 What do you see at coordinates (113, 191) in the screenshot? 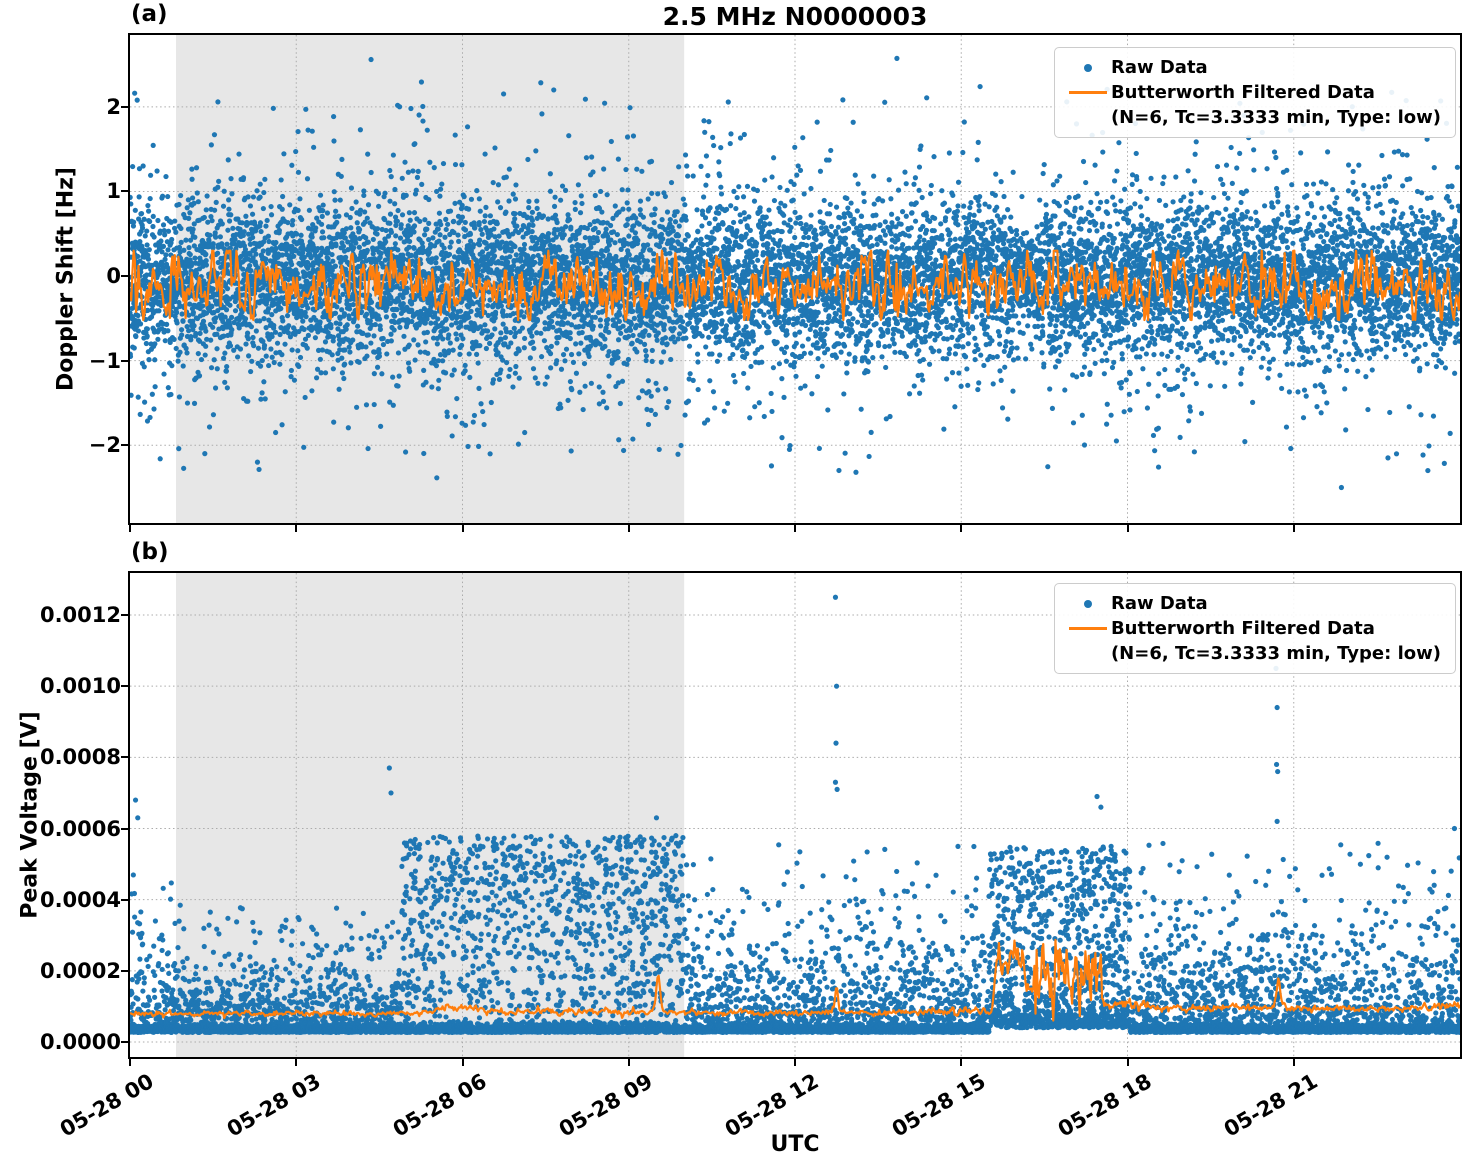
I see `y-tick-label: 1` at bounding box center [113, 191].